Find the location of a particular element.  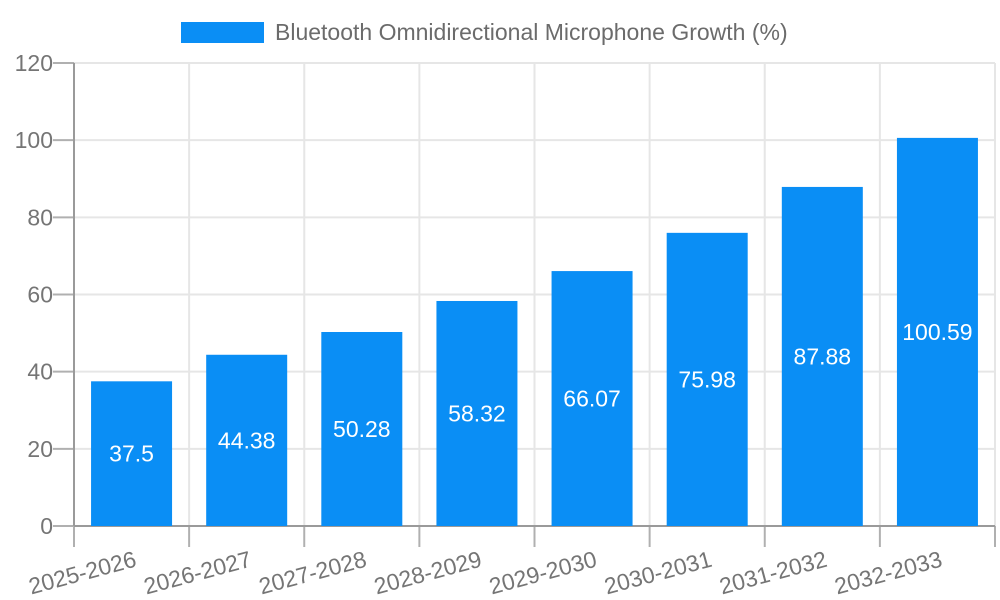

x-axis-tick-label: 2028-2029 is located at coordinates (427, 573).